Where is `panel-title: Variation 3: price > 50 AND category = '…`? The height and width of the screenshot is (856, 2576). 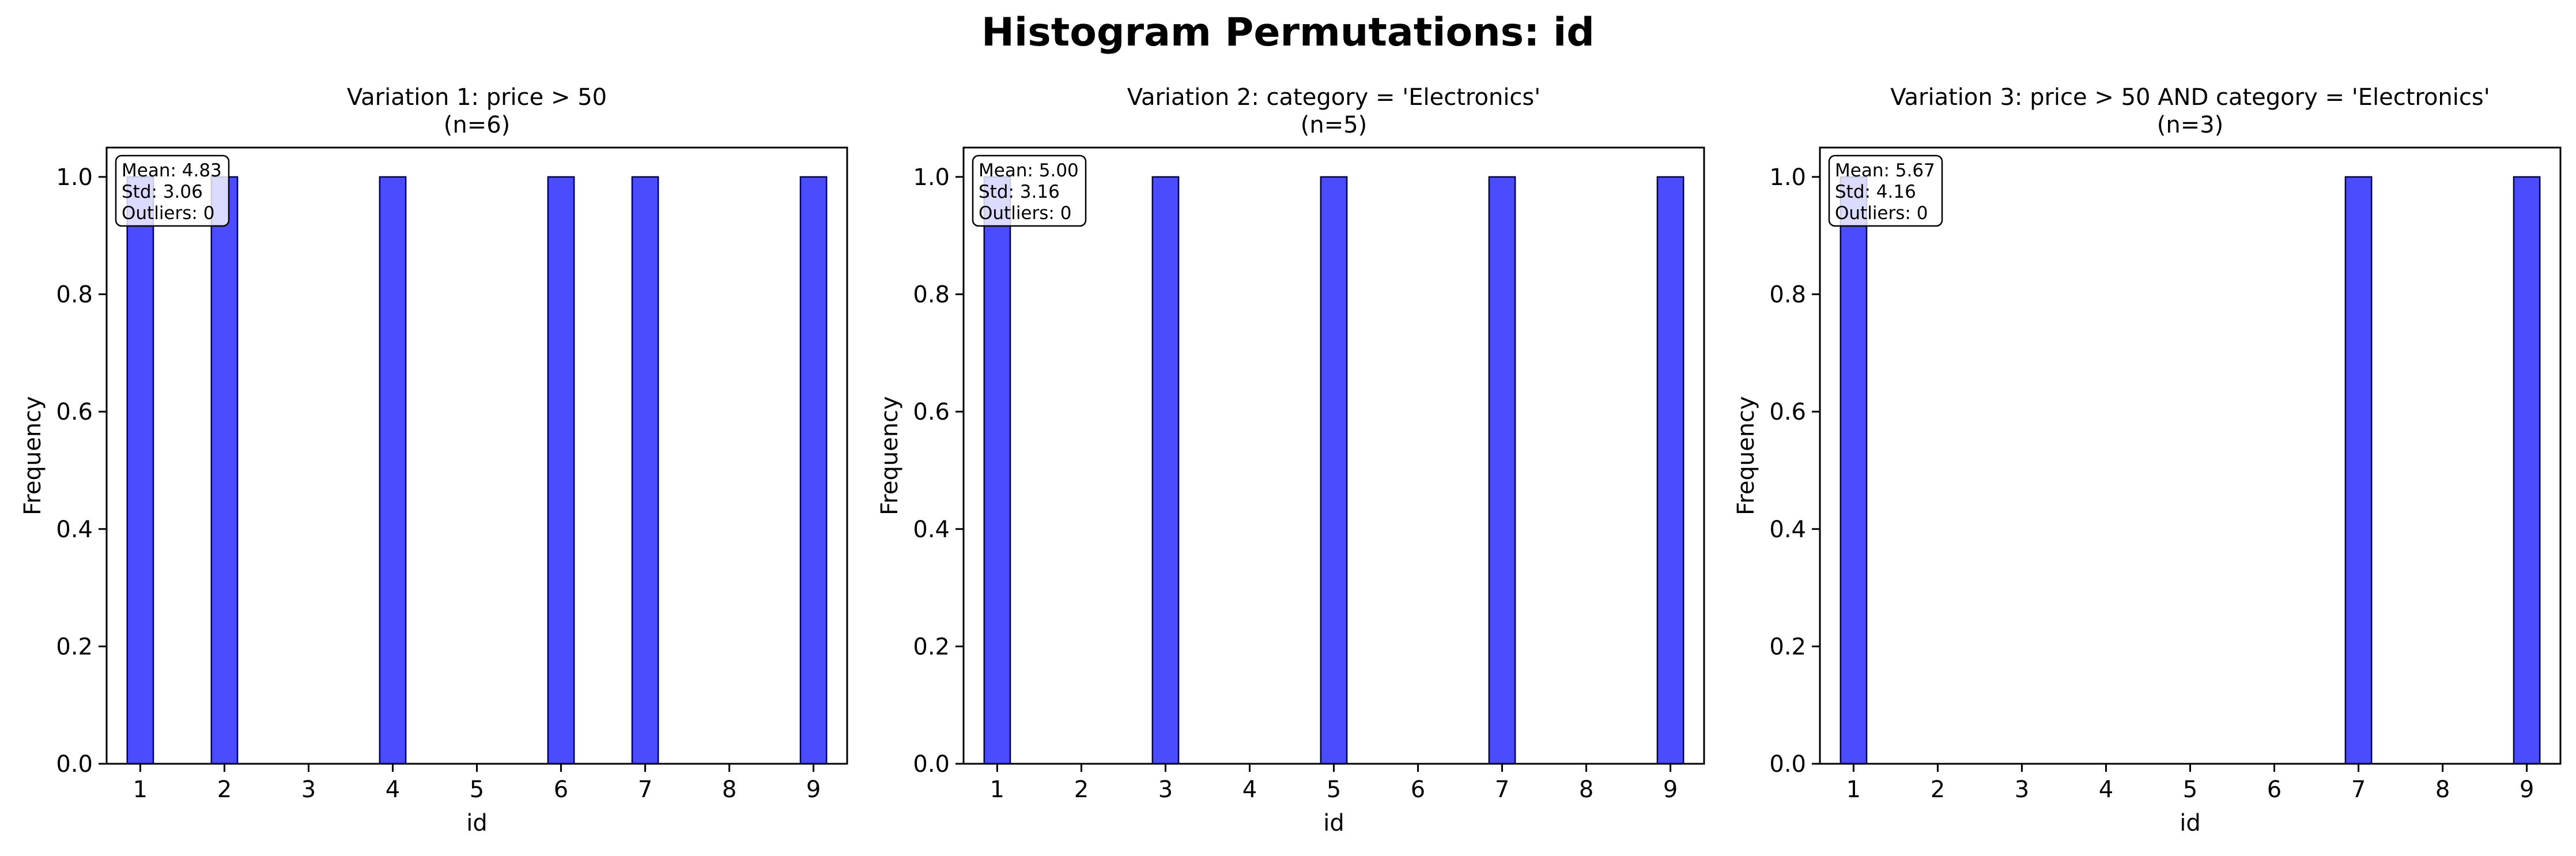
panel-title: Variation 3: price > 50 AND category = '… is located at coordinates (2190, 98).